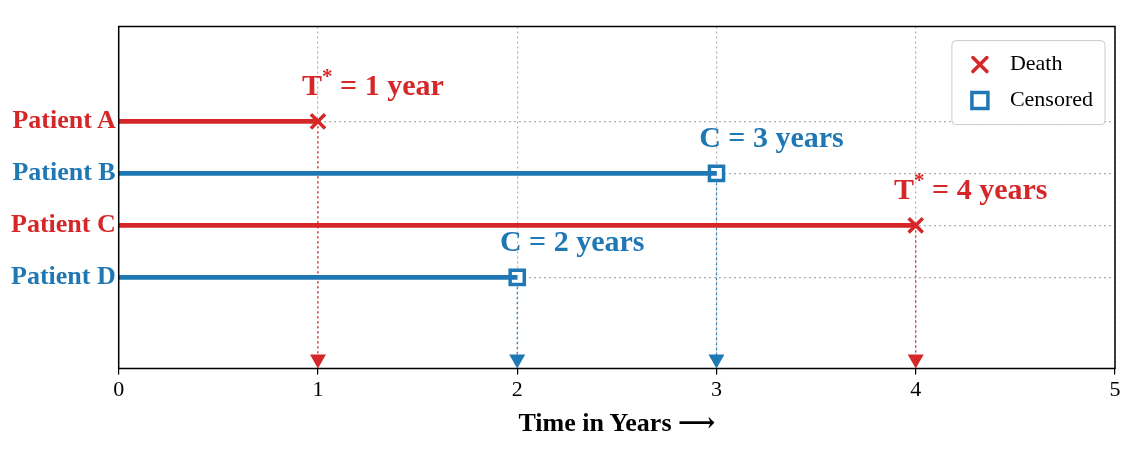 This screenshot has height=452, width=1137. I want to click on x-tick-label: 3, so click(716, 389).